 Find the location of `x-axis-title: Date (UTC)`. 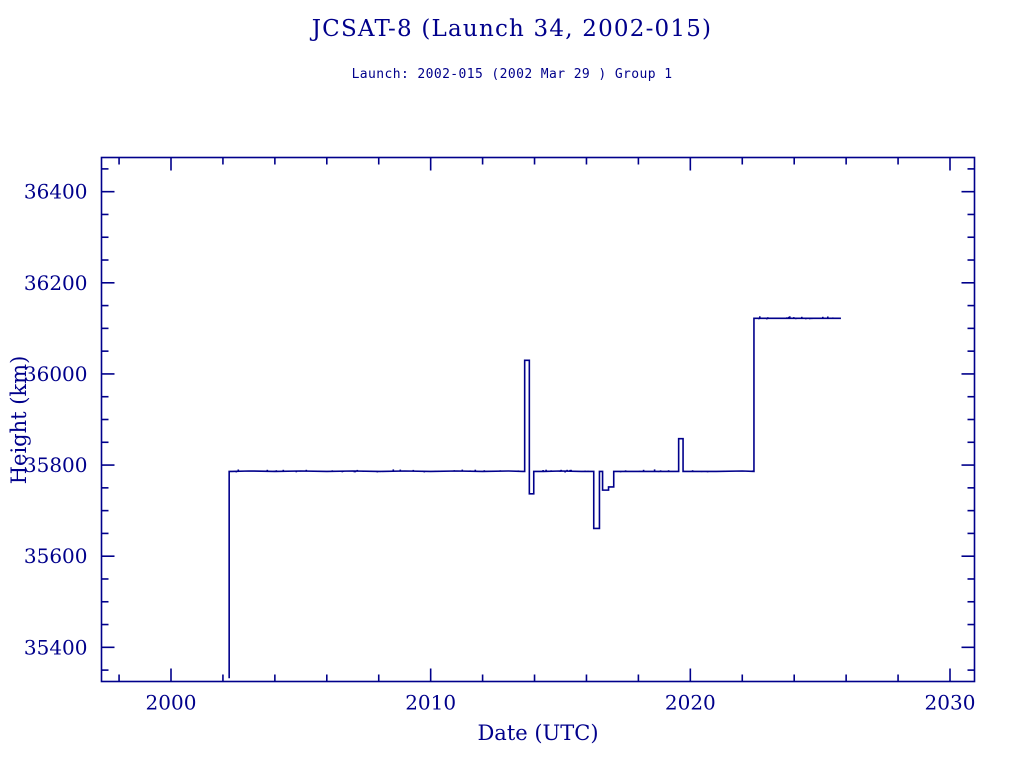

x-axis-title: Date (UTC) is located at coordinates (537, 733).